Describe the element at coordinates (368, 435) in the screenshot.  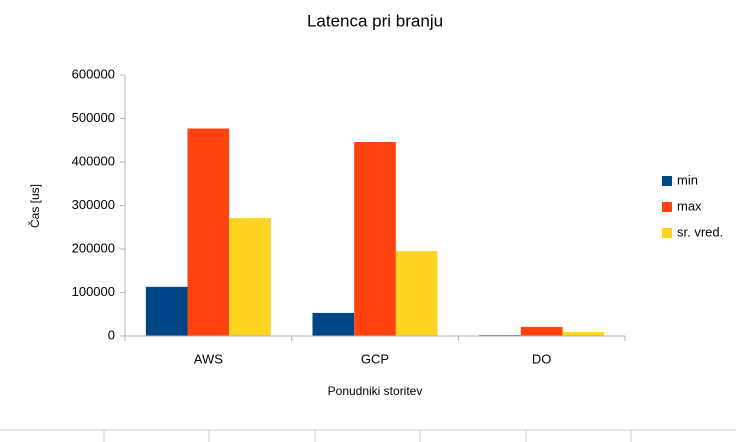
I see `page-footer` at that location.